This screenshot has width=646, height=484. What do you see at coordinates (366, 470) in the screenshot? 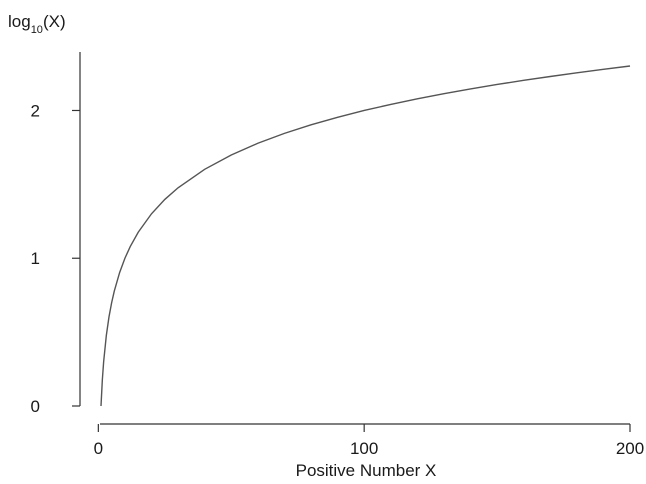
I see `x-axis-title: Positive Number X` at bounding box center [366, 470].